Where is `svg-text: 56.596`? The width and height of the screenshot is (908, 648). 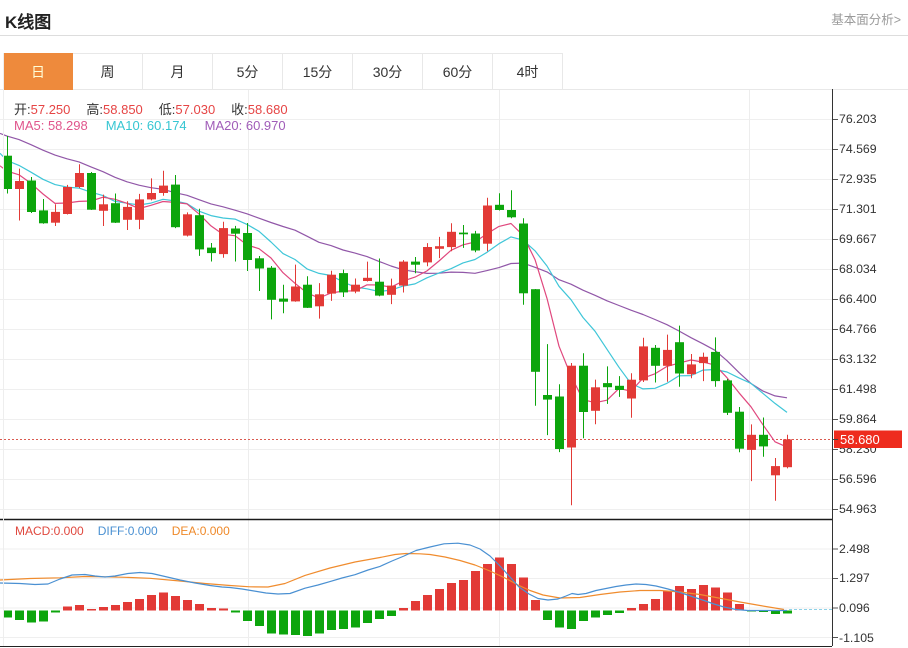
svg-text: 56.596 is located at coordinates (858, 479).